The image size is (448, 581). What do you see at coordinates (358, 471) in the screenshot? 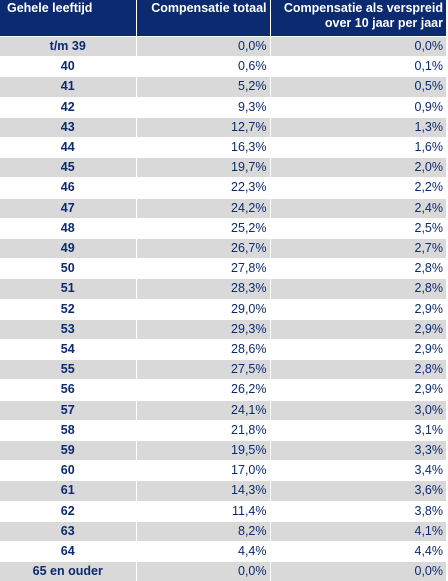
I see `cell-spread: 3,4%` at bounding box center [358, 471].